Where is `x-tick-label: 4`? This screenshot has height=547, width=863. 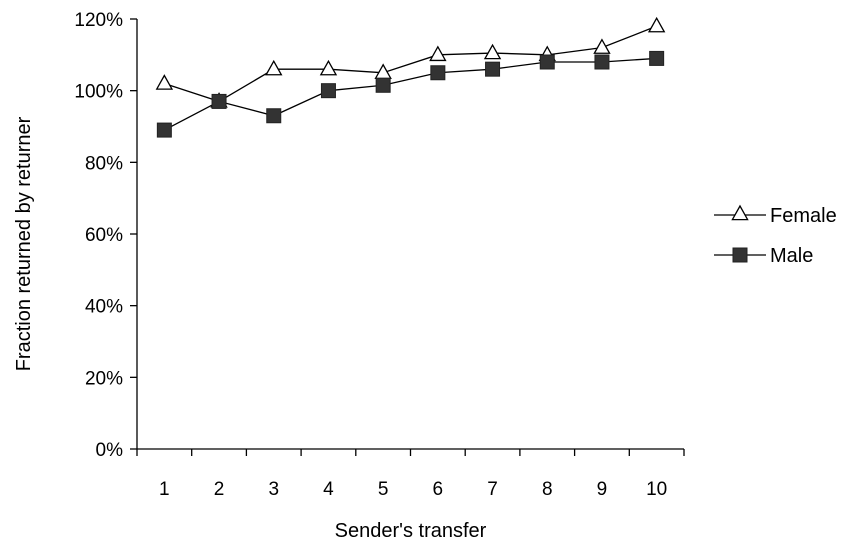
x-tick-label: 4 is located at coordinates (328, 489).